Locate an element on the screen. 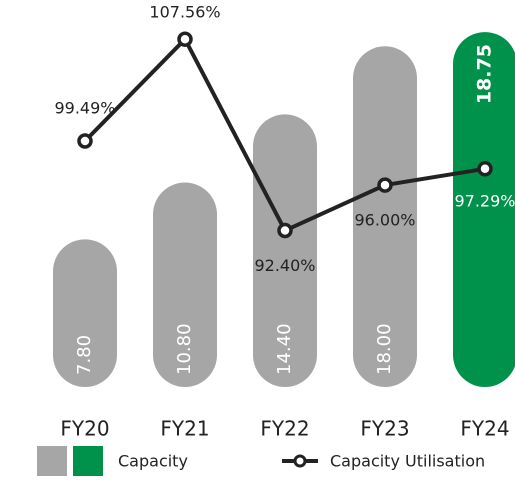 This screenshot has width=515, height=493. bar-value-label: 18.75 is located at coordinates (485, 74).